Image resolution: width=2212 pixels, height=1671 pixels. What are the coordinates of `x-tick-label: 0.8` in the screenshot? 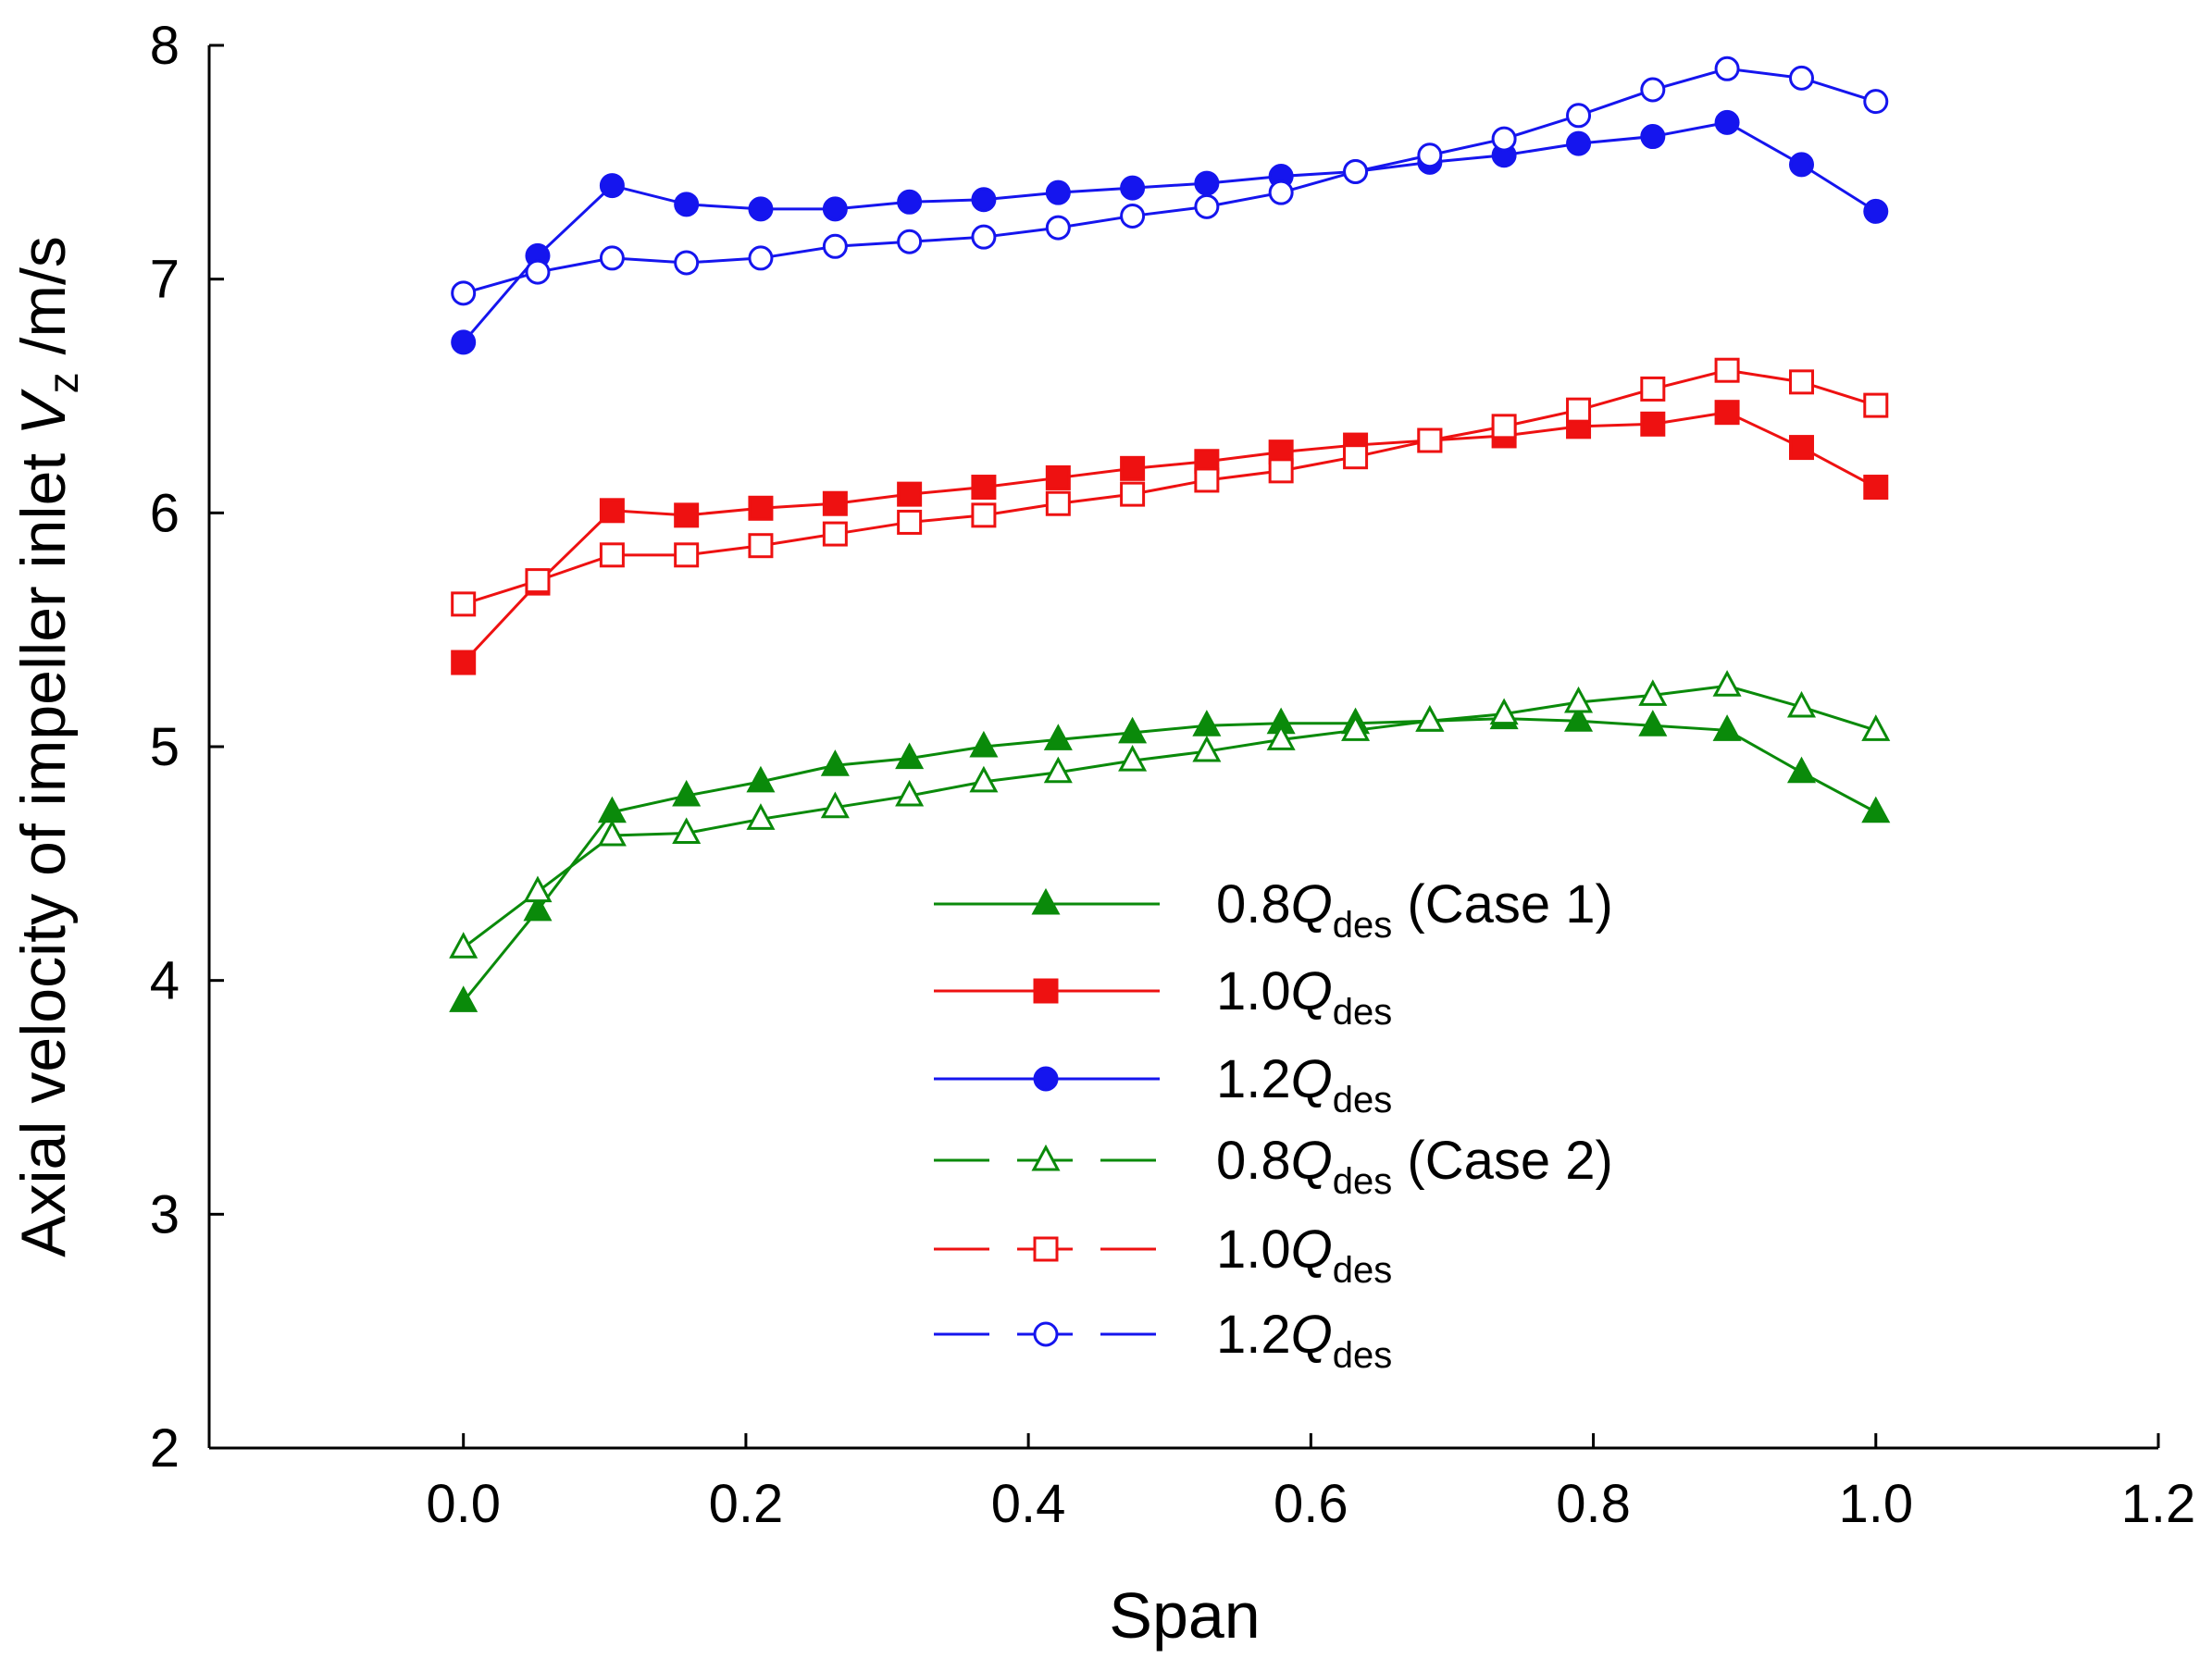 It's located at (1593, 1504).